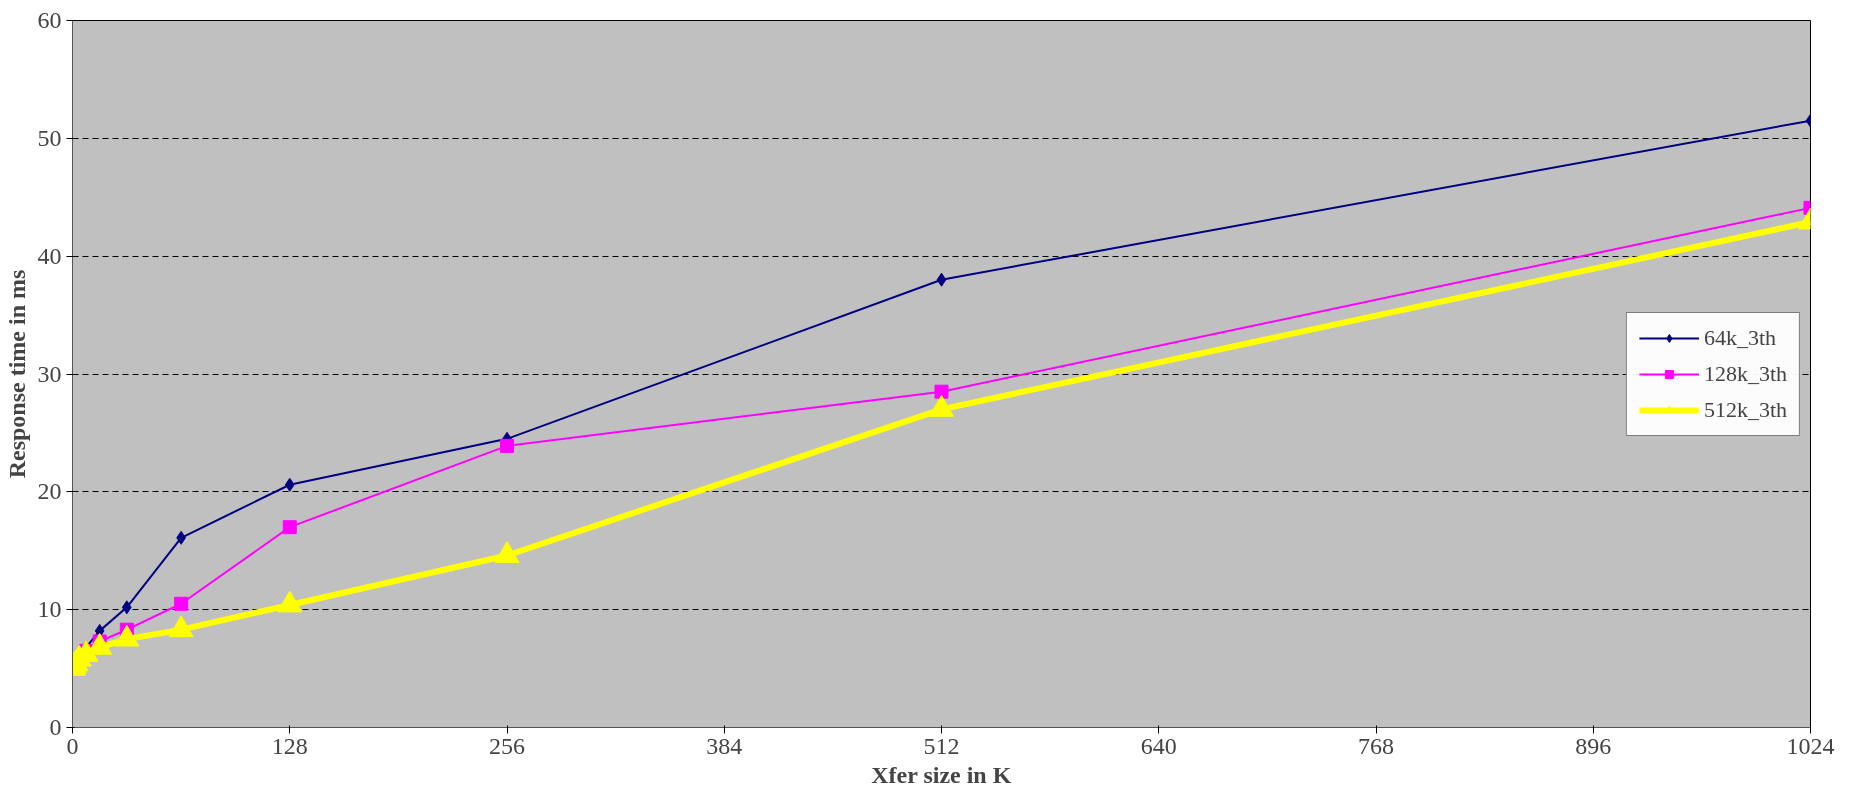 The height and width of the screenshot is (794, 1866). I want to click on x-tick-label: 512, so click(941, 745).